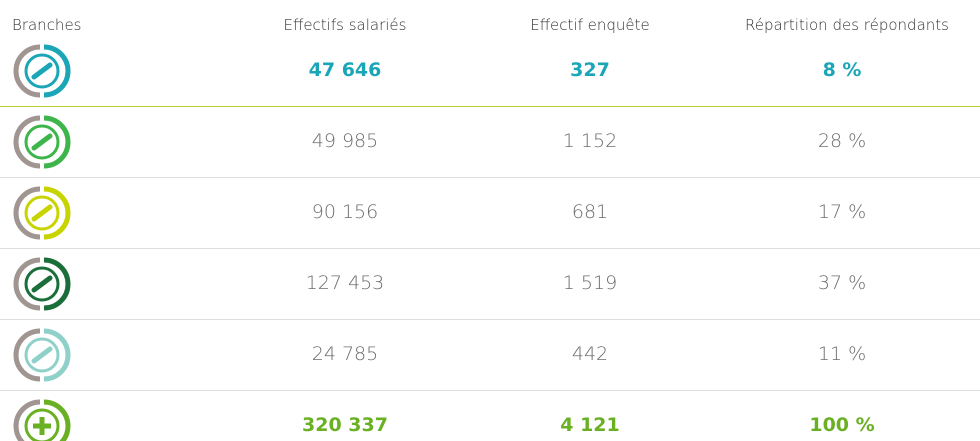 Image resolution: width=980 pixels, height=441 pixels. Describe the element at coordinates (590, 283) in the screenshot. I see `table-cell: 1 519` at that location.